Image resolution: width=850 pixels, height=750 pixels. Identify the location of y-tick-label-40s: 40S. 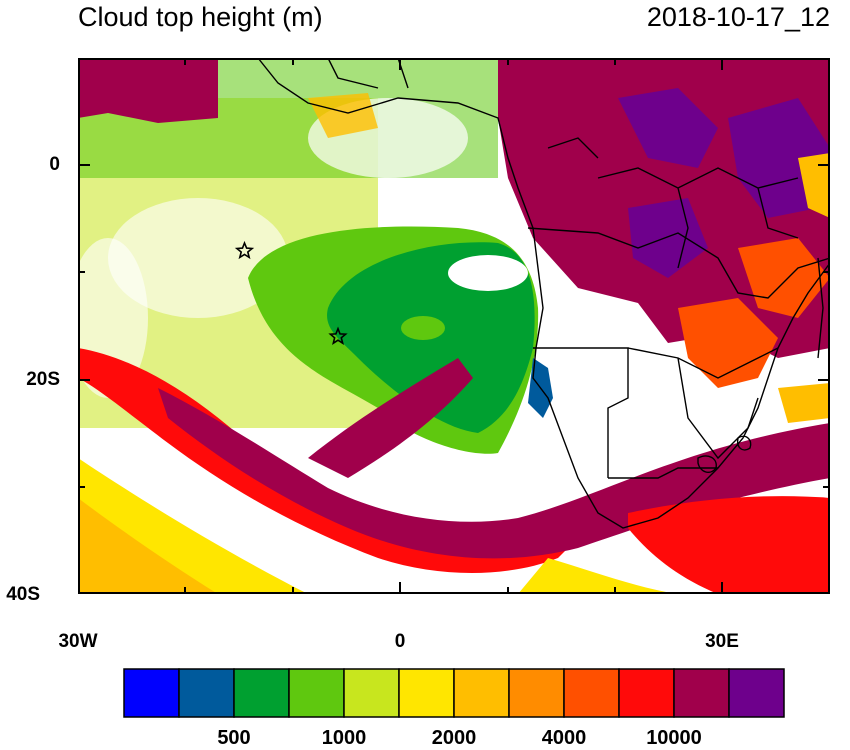
(23, 594).